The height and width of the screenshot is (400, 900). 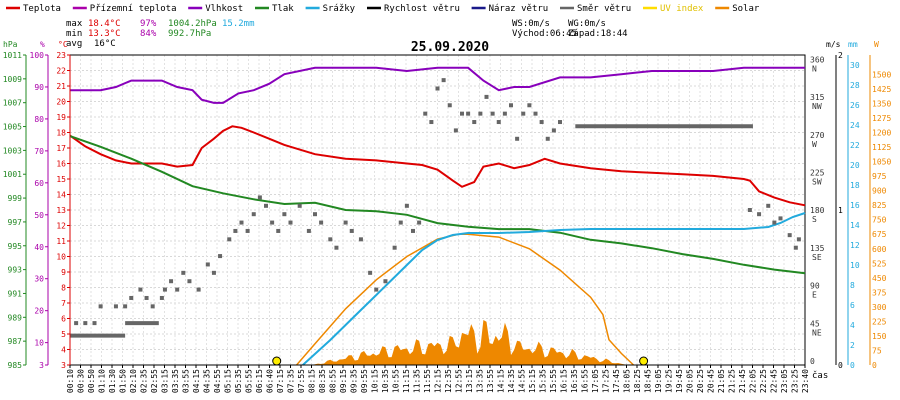 What do you see at coordinates (879, 336) in the screenshot?
I see `axis-tick-label-w: 150` at bounding box center [879, 336].